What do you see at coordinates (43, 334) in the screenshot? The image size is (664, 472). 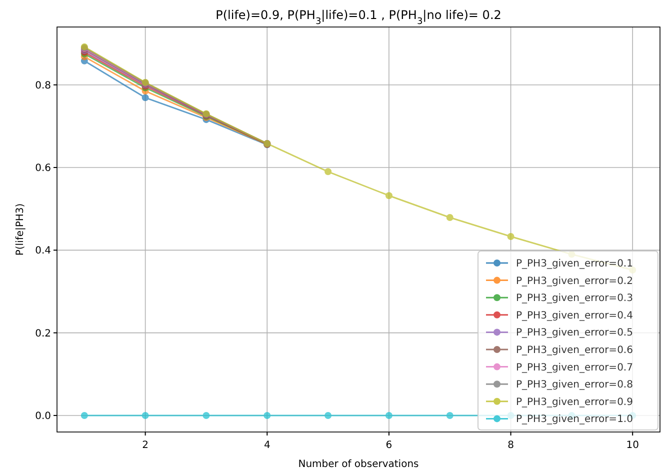 I see `y-tick-label: 0.2` at bounding box center [43, 334].